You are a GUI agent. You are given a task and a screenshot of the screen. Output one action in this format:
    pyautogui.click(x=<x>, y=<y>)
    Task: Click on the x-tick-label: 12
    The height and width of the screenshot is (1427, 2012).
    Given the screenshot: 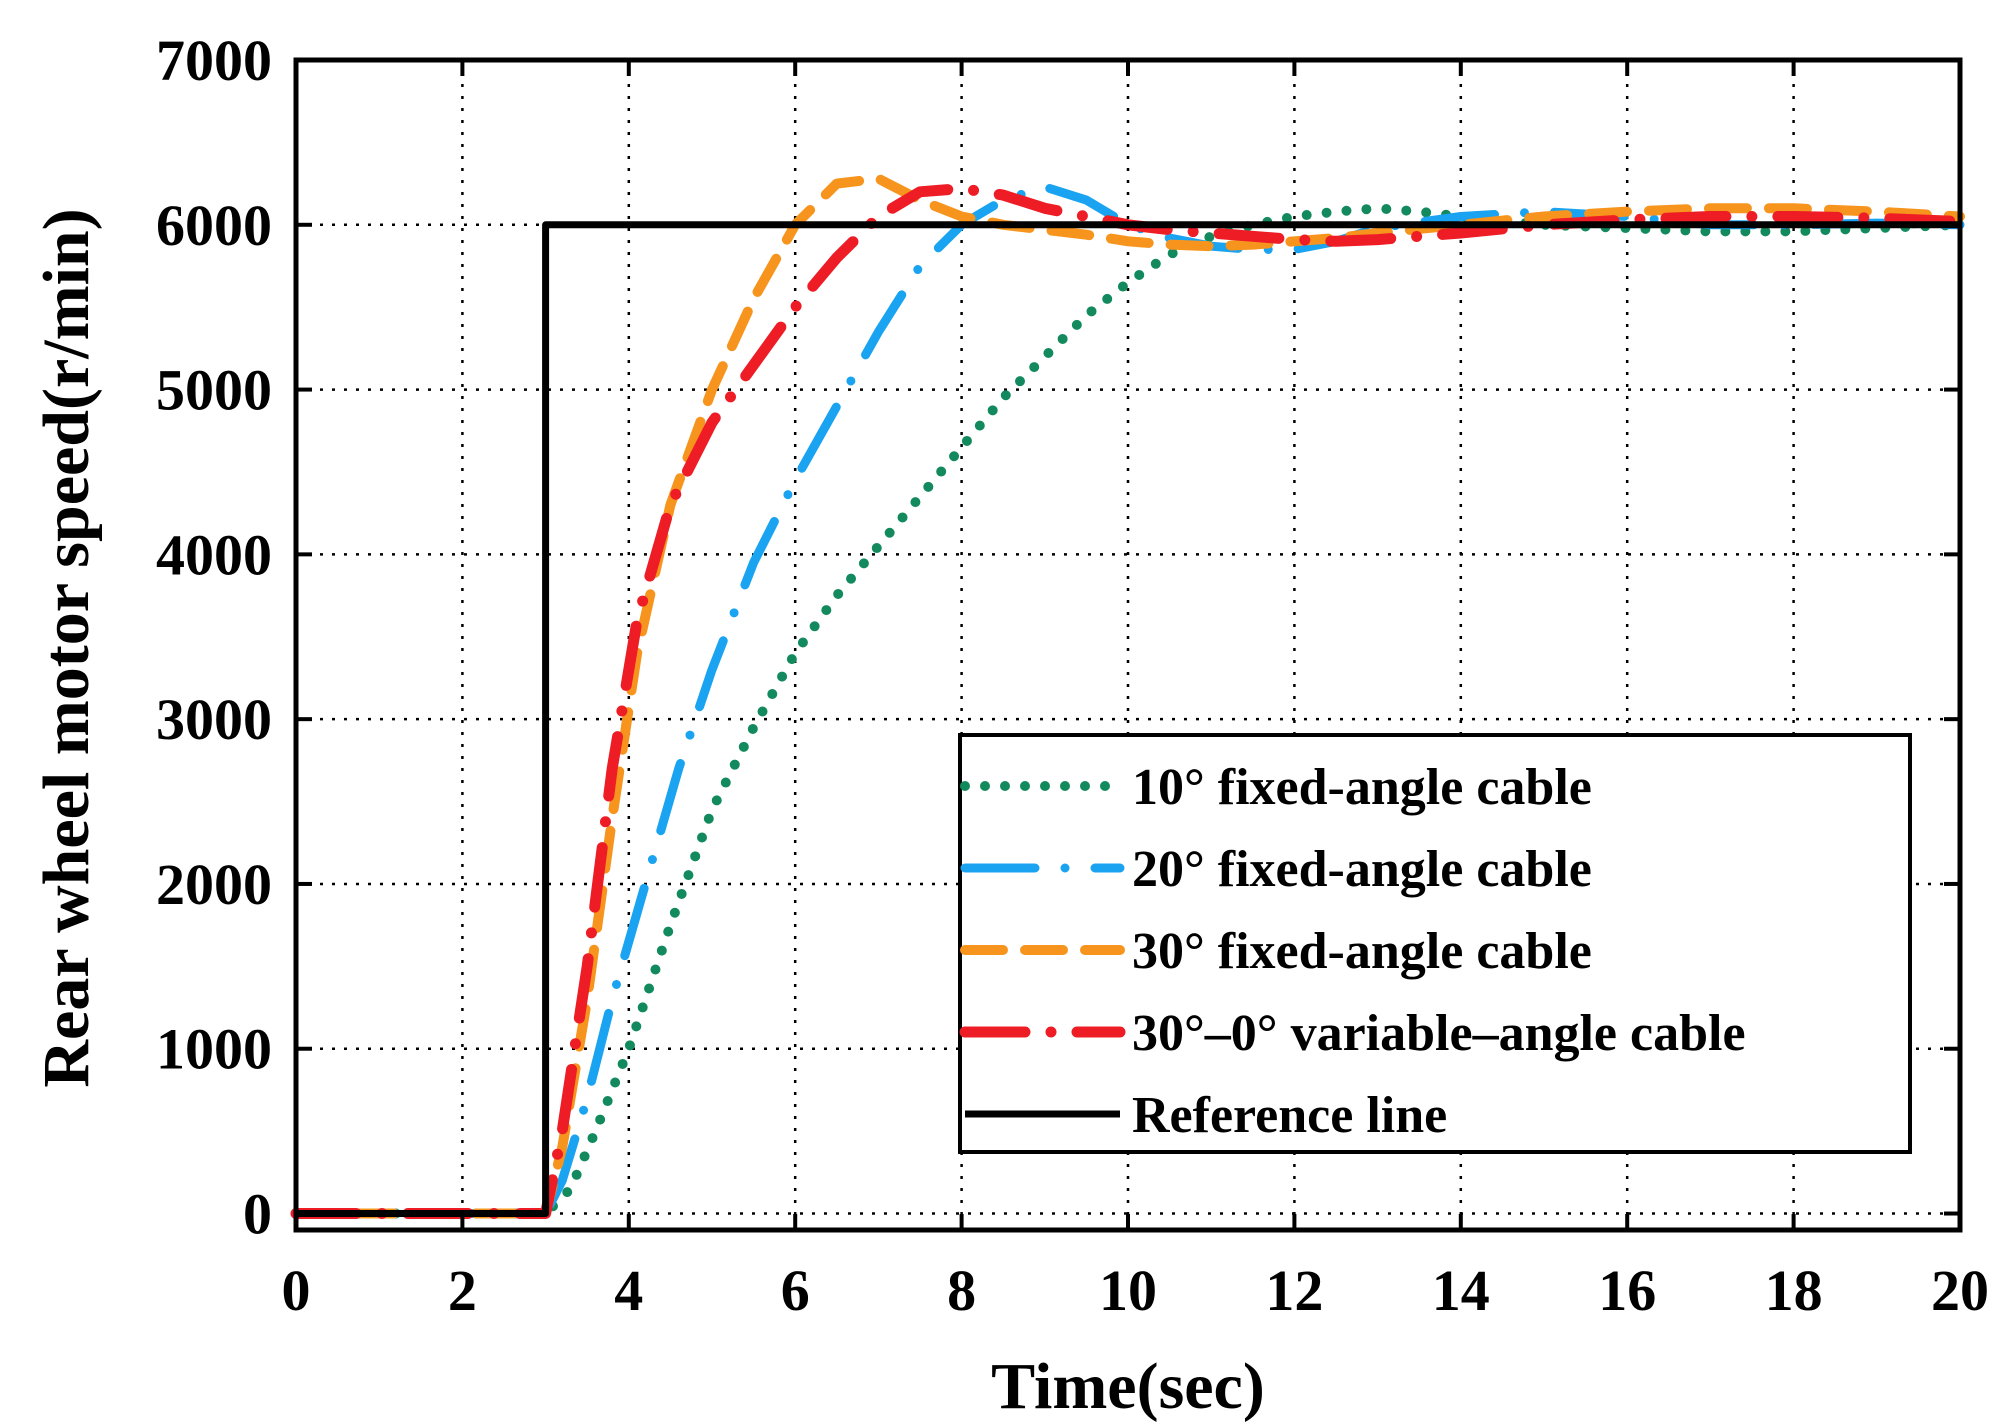 What is the action you would take?
    pyautogui.click(x=1294, y=1290)
    